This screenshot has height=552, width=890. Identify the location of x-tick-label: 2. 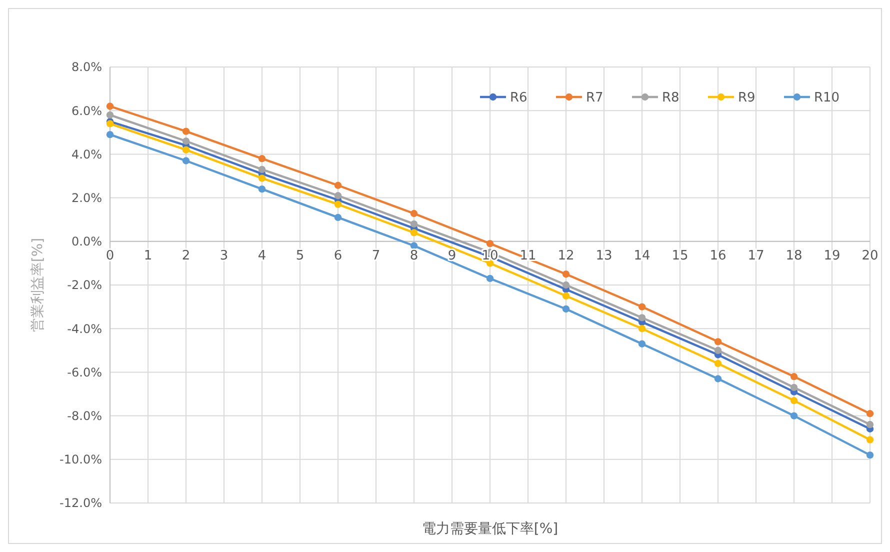
(186, 256).